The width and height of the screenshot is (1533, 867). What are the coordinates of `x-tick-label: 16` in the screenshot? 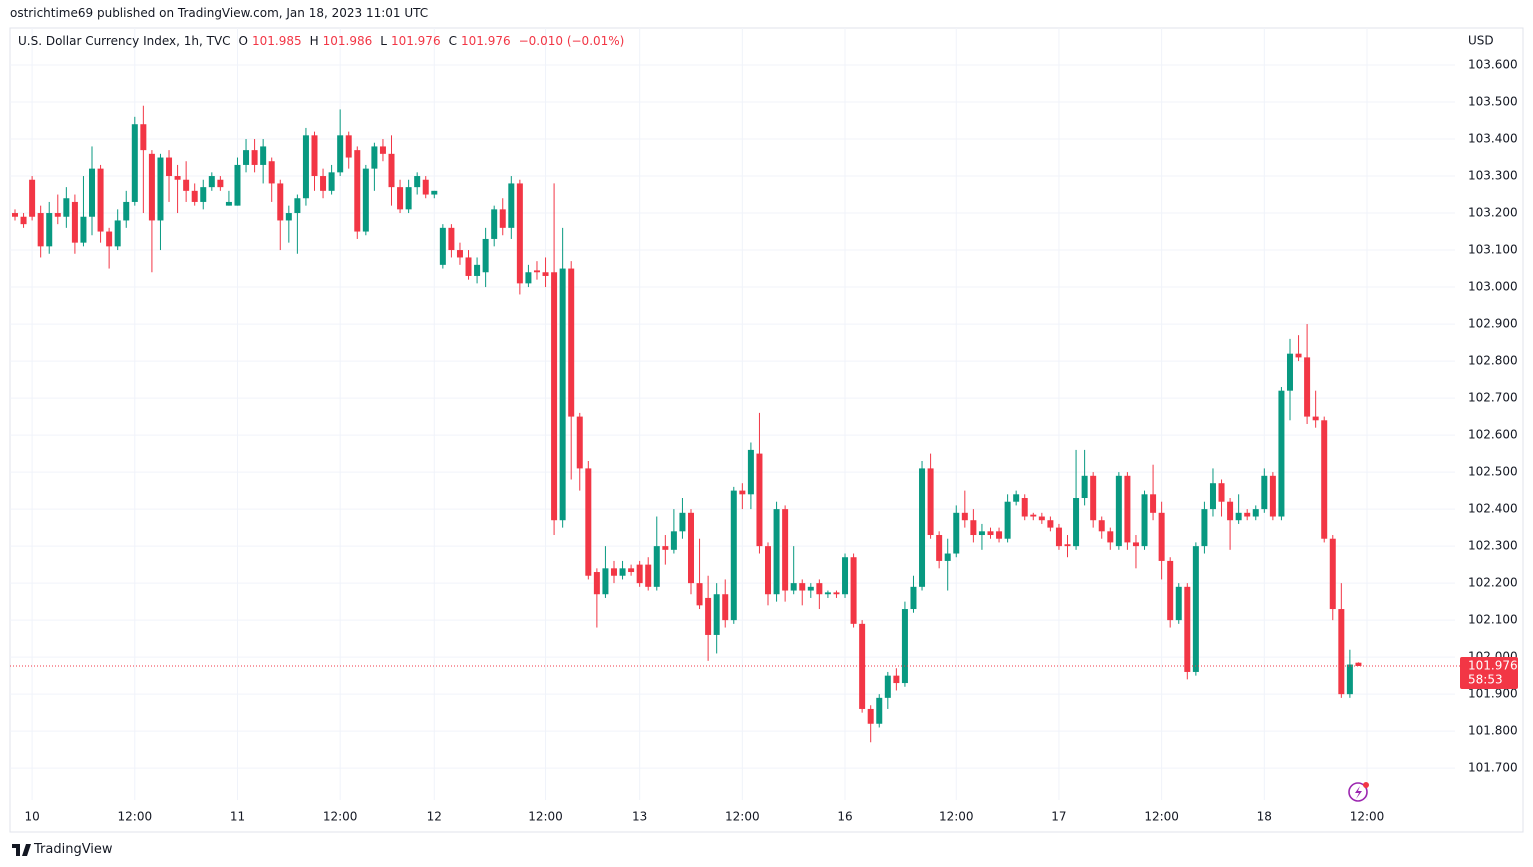 It's located at (844, 817).